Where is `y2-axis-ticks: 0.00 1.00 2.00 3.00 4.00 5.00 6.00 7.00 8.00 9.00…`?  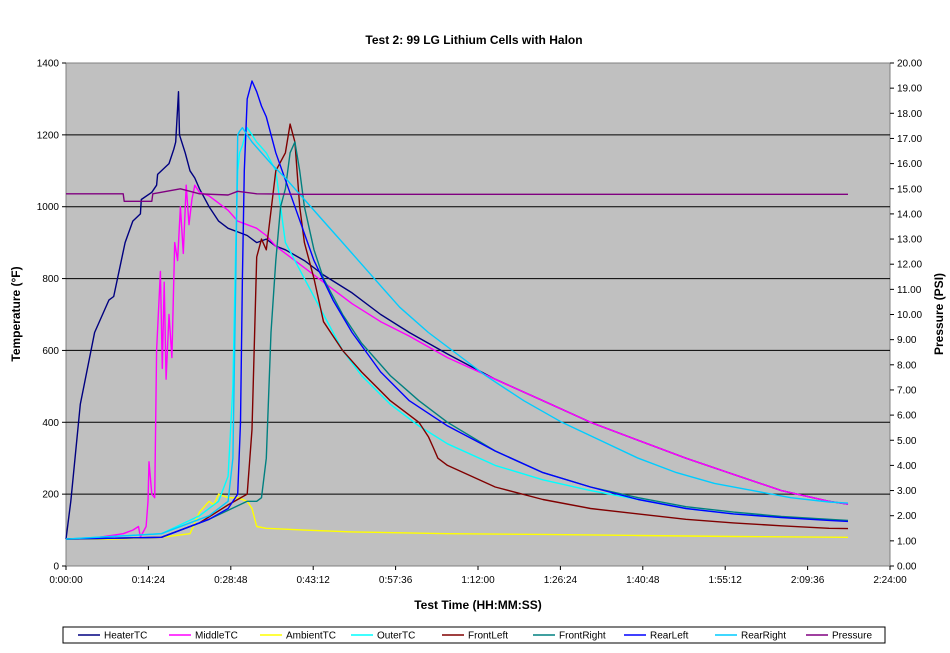
y2-axis-ticks: 0.00 1.00 2.00 3.00 4.00 5.00 6.00 7.00 8.00 9.00… is located at coordinates (906, 316).